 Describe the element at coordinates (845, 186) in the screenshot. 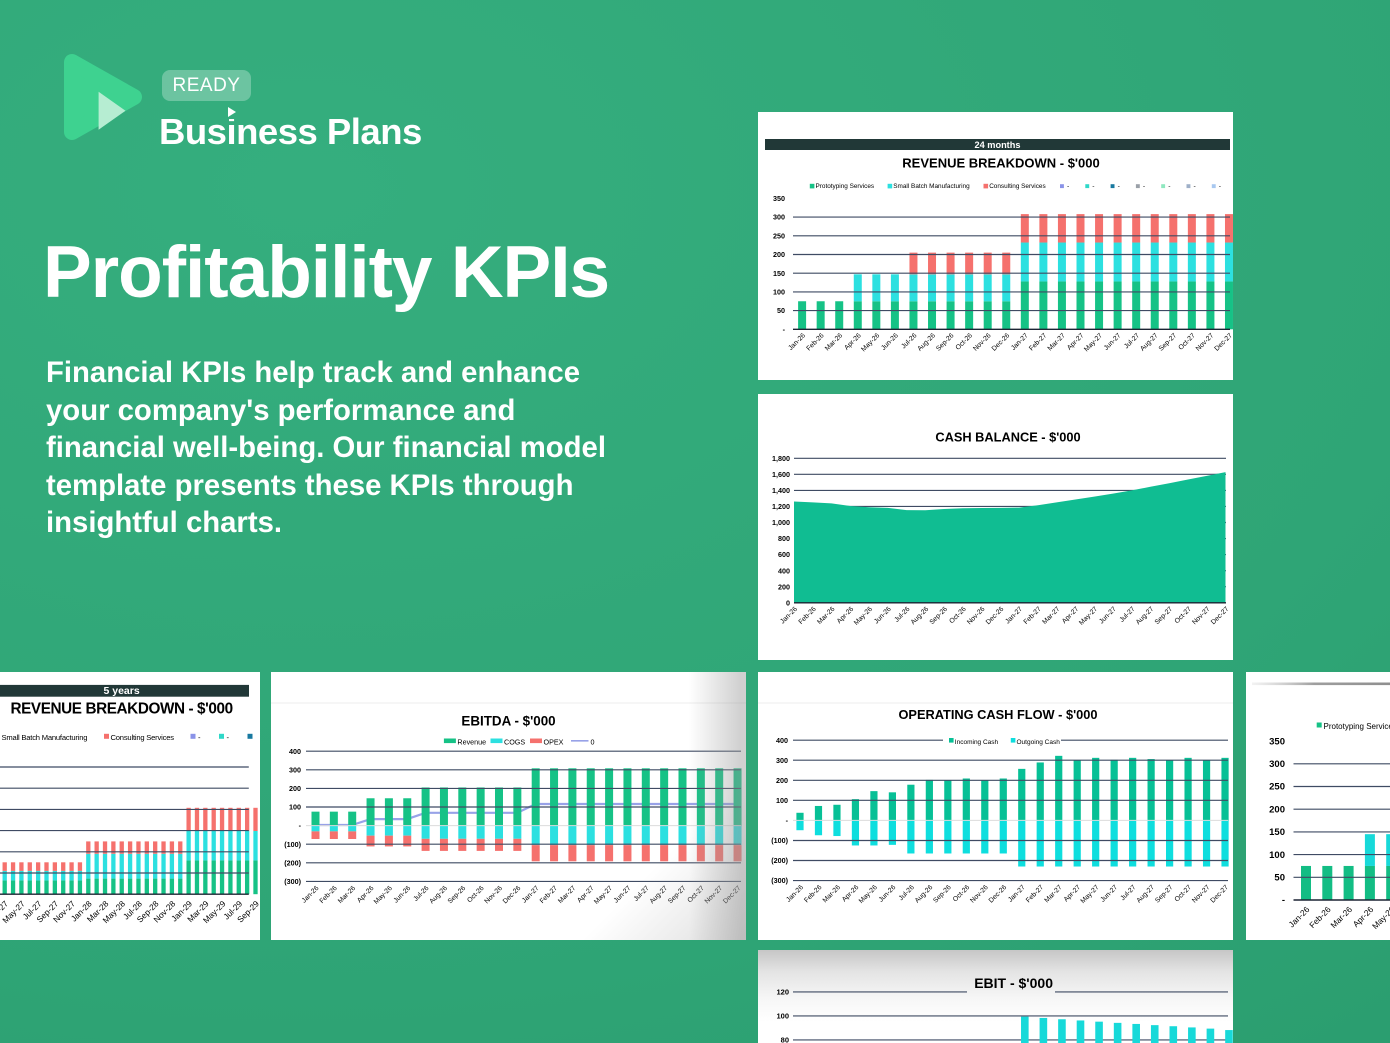

I see `svg-text: Prototyping Services` at that location.